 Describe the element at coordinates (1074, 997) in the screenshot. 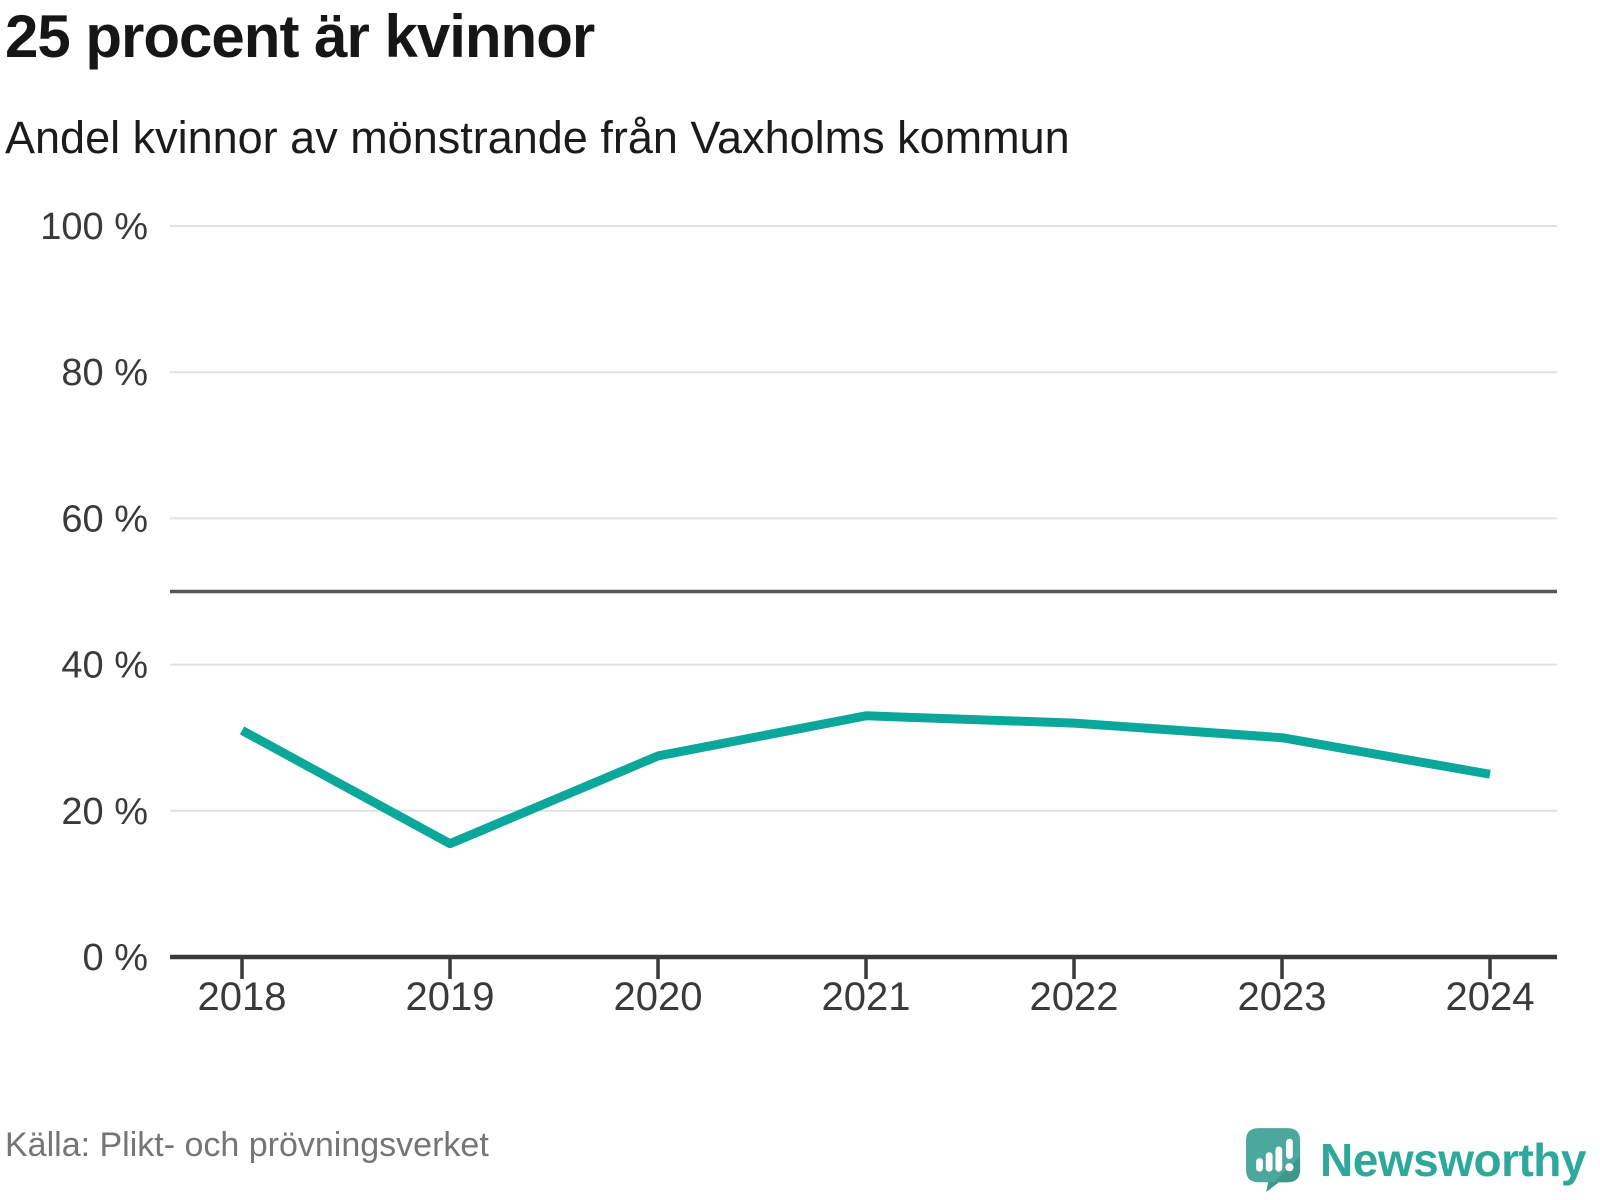

I see `x-tick-label: 2022` at that location.